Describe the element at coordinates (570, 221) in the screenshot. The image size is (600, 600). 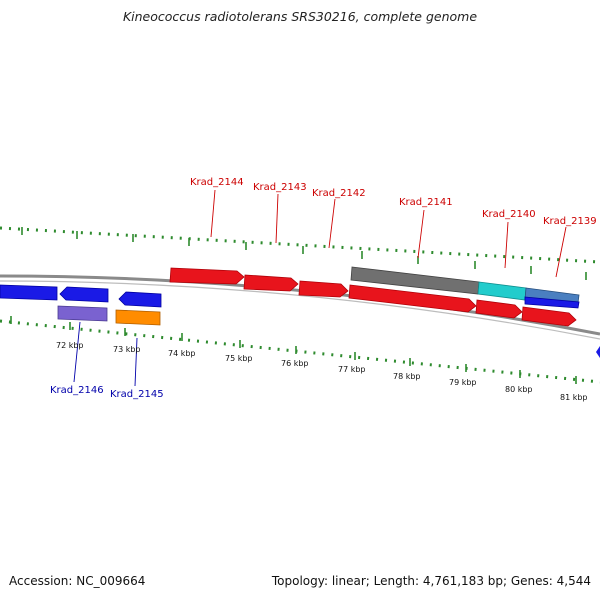
I see `gene-label-krad-2139: Krad_2139` at that location.